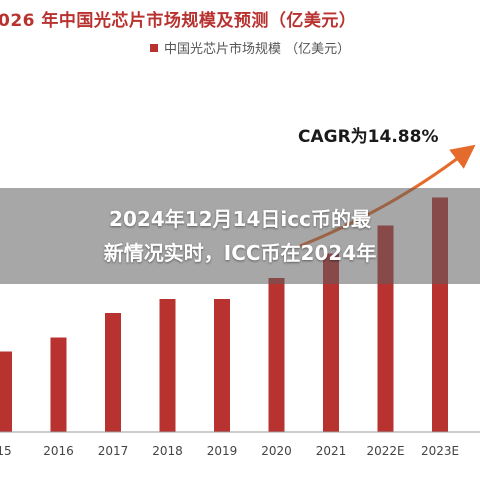 The width and height of the screenshot is (480, 480). Describe the element at coordinates (6, 451) in the screenshot. I see `x-tick-label: 15` at that location.